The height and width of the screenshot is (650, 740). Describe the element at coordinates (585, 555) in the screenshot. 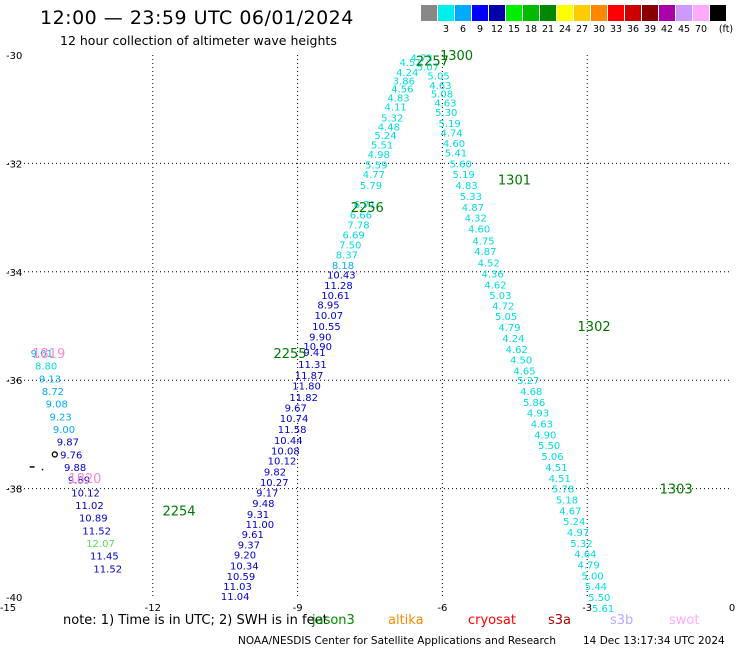

I see `data-label-jason3: 4.64` at that location.